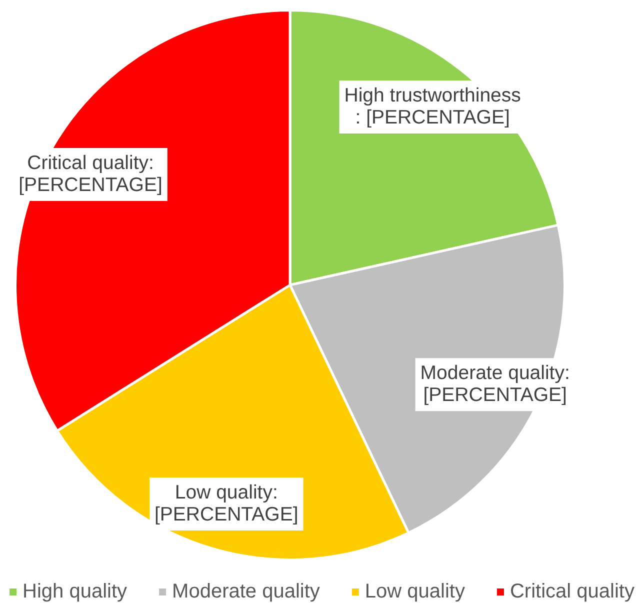 This screenshot has width=644, height=603. What do you see at coordinates (433, 106) in the screenshot?
I see `data-label: High trustworthiness : [PERCENTAGE]` at bounding box center [433, 106].